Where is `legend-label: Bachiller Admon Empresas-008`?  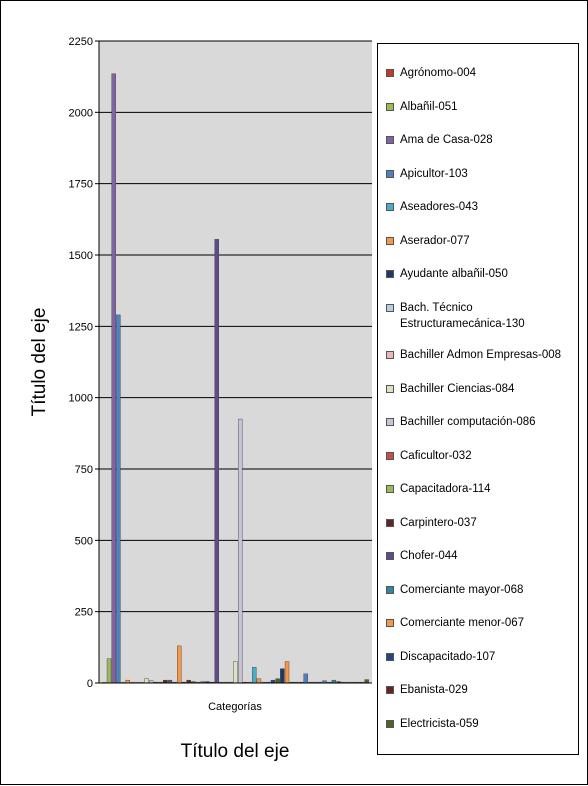
legend-label: Bachiller Admon Empresas-008 is located at coordinates (481, 355).